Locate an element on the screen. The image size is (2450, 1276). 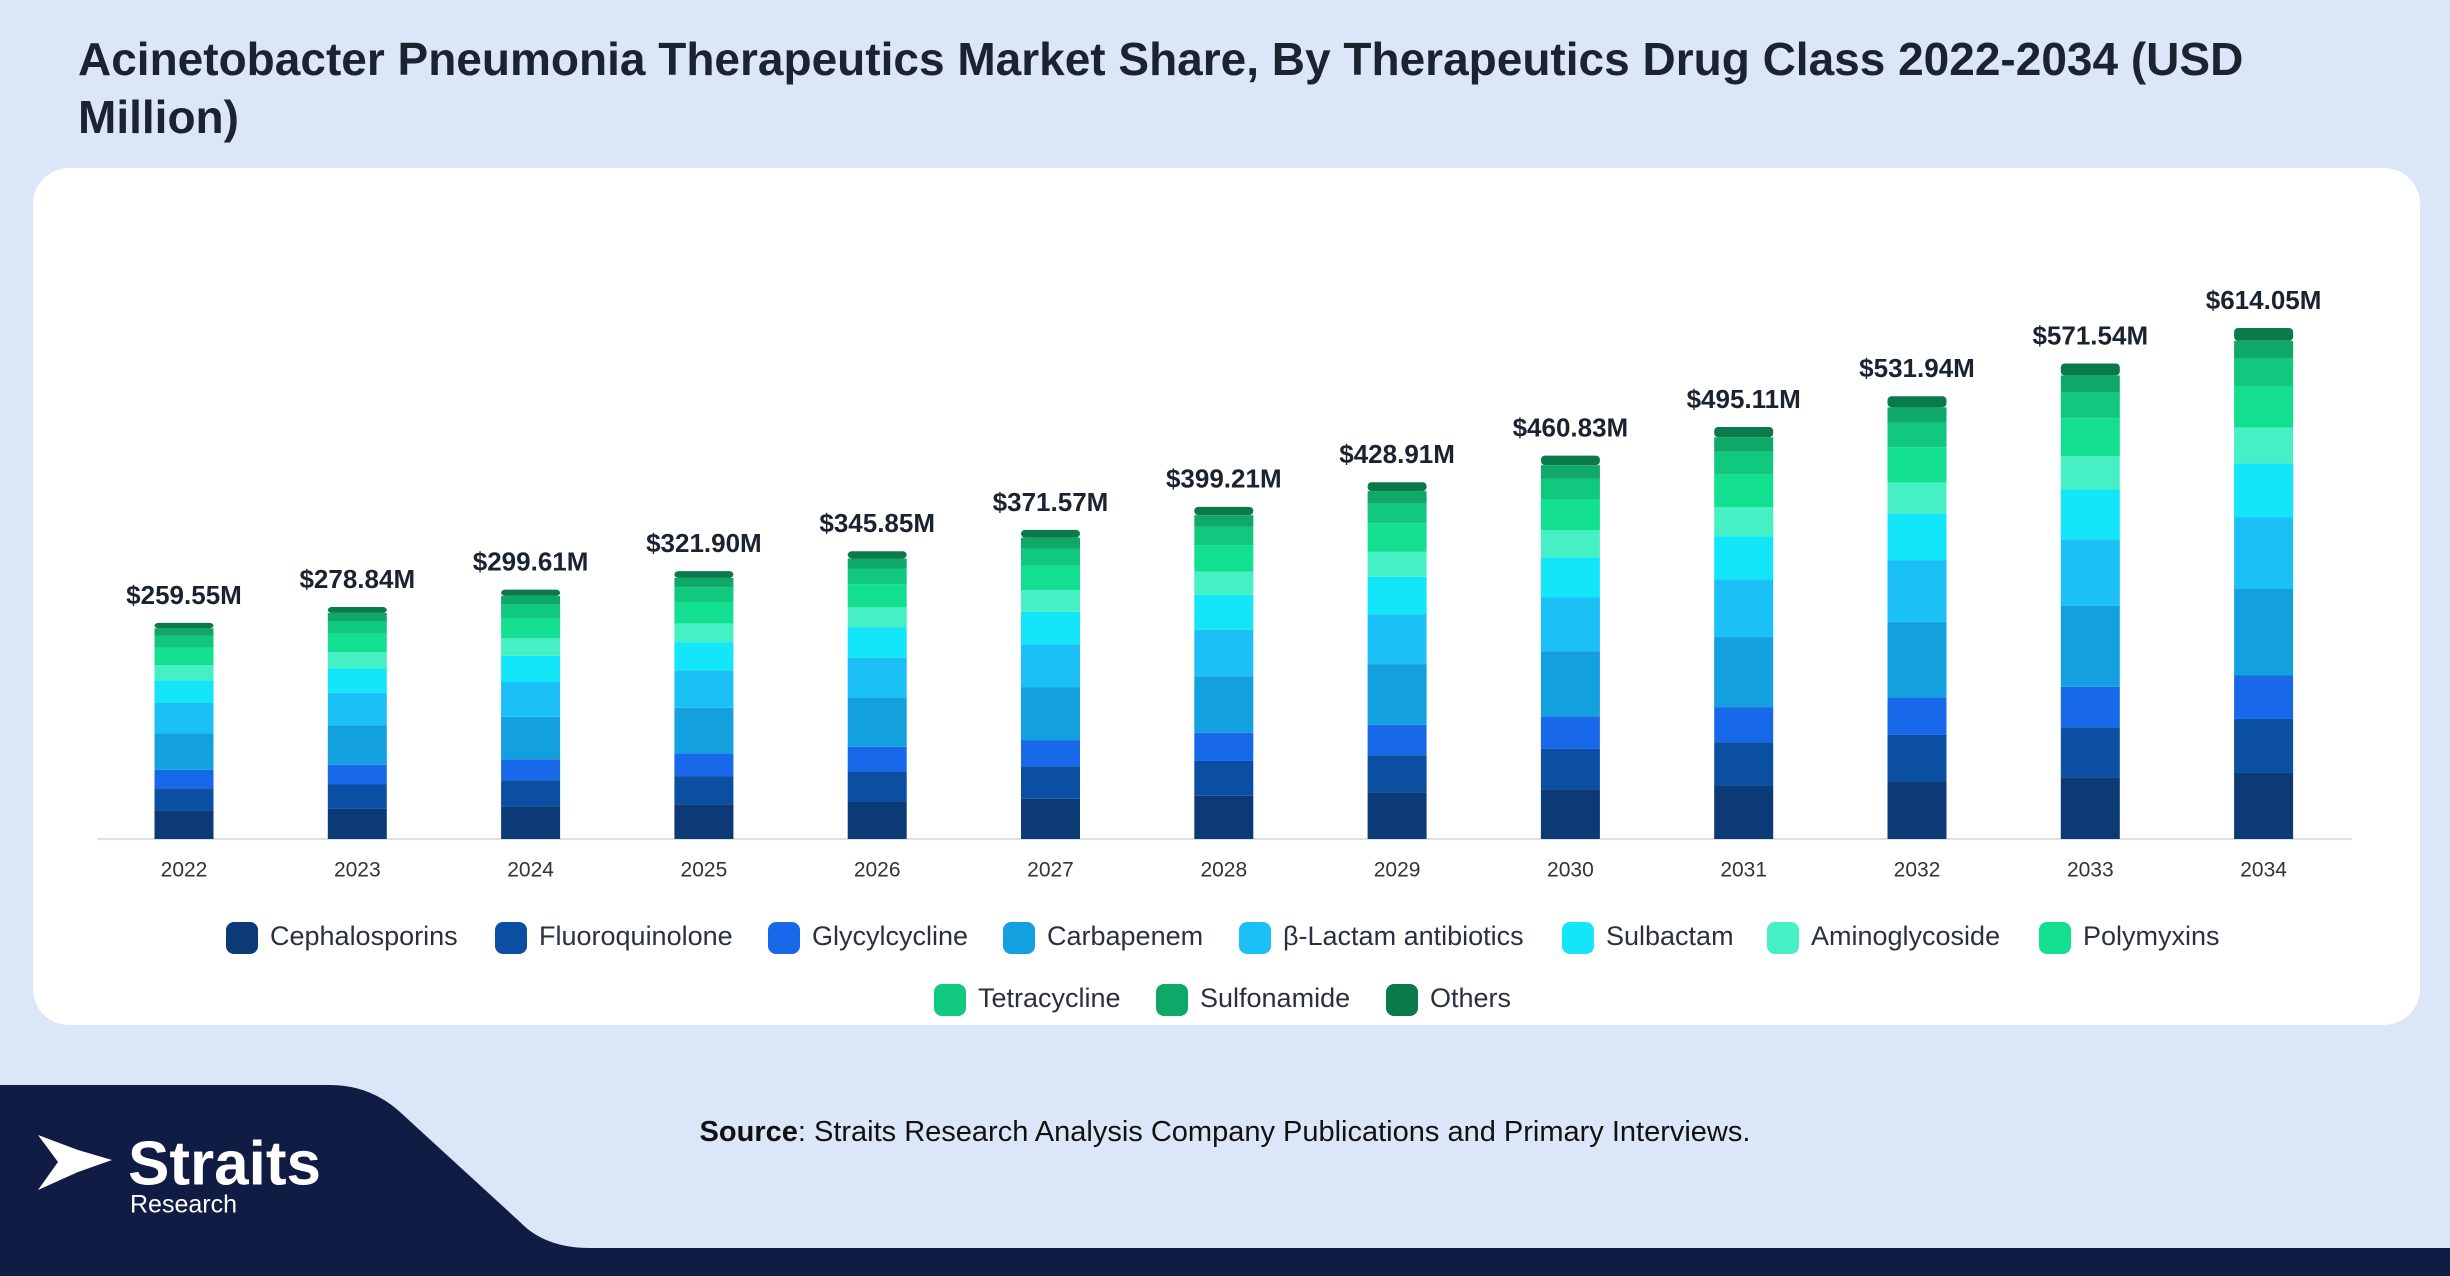
legend-label: Aminoglycoside is located at coordinates (1905, 936).